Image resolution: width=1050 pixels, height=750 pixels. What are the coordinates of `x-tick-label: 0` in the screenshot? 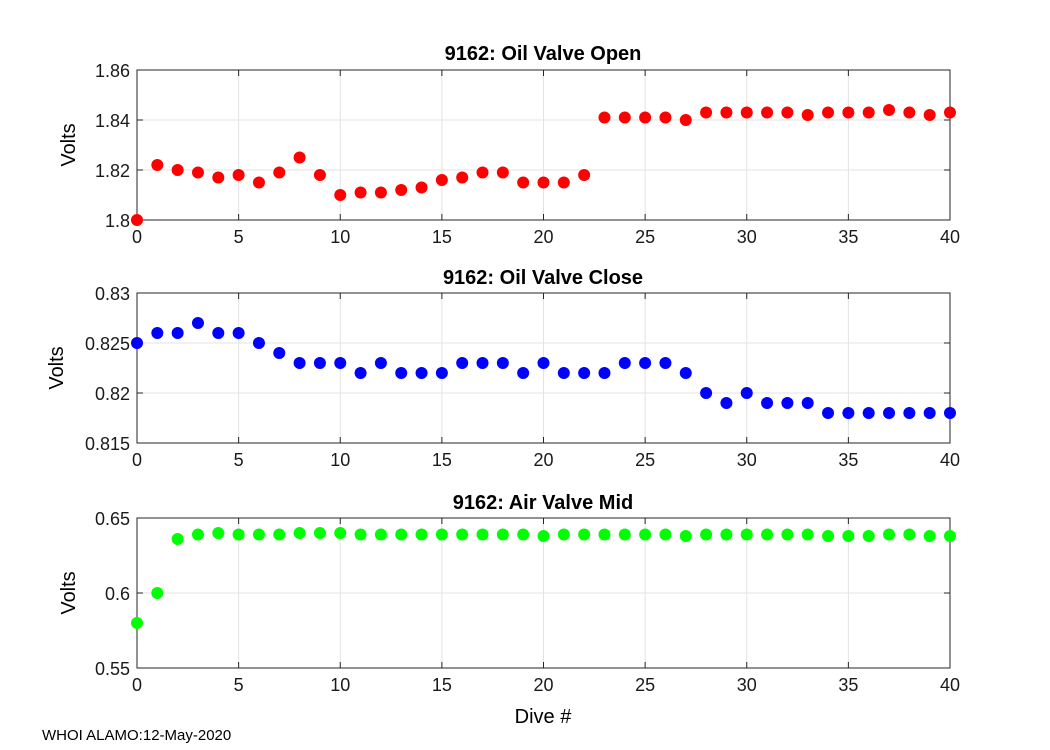 It's located at (137, 685).